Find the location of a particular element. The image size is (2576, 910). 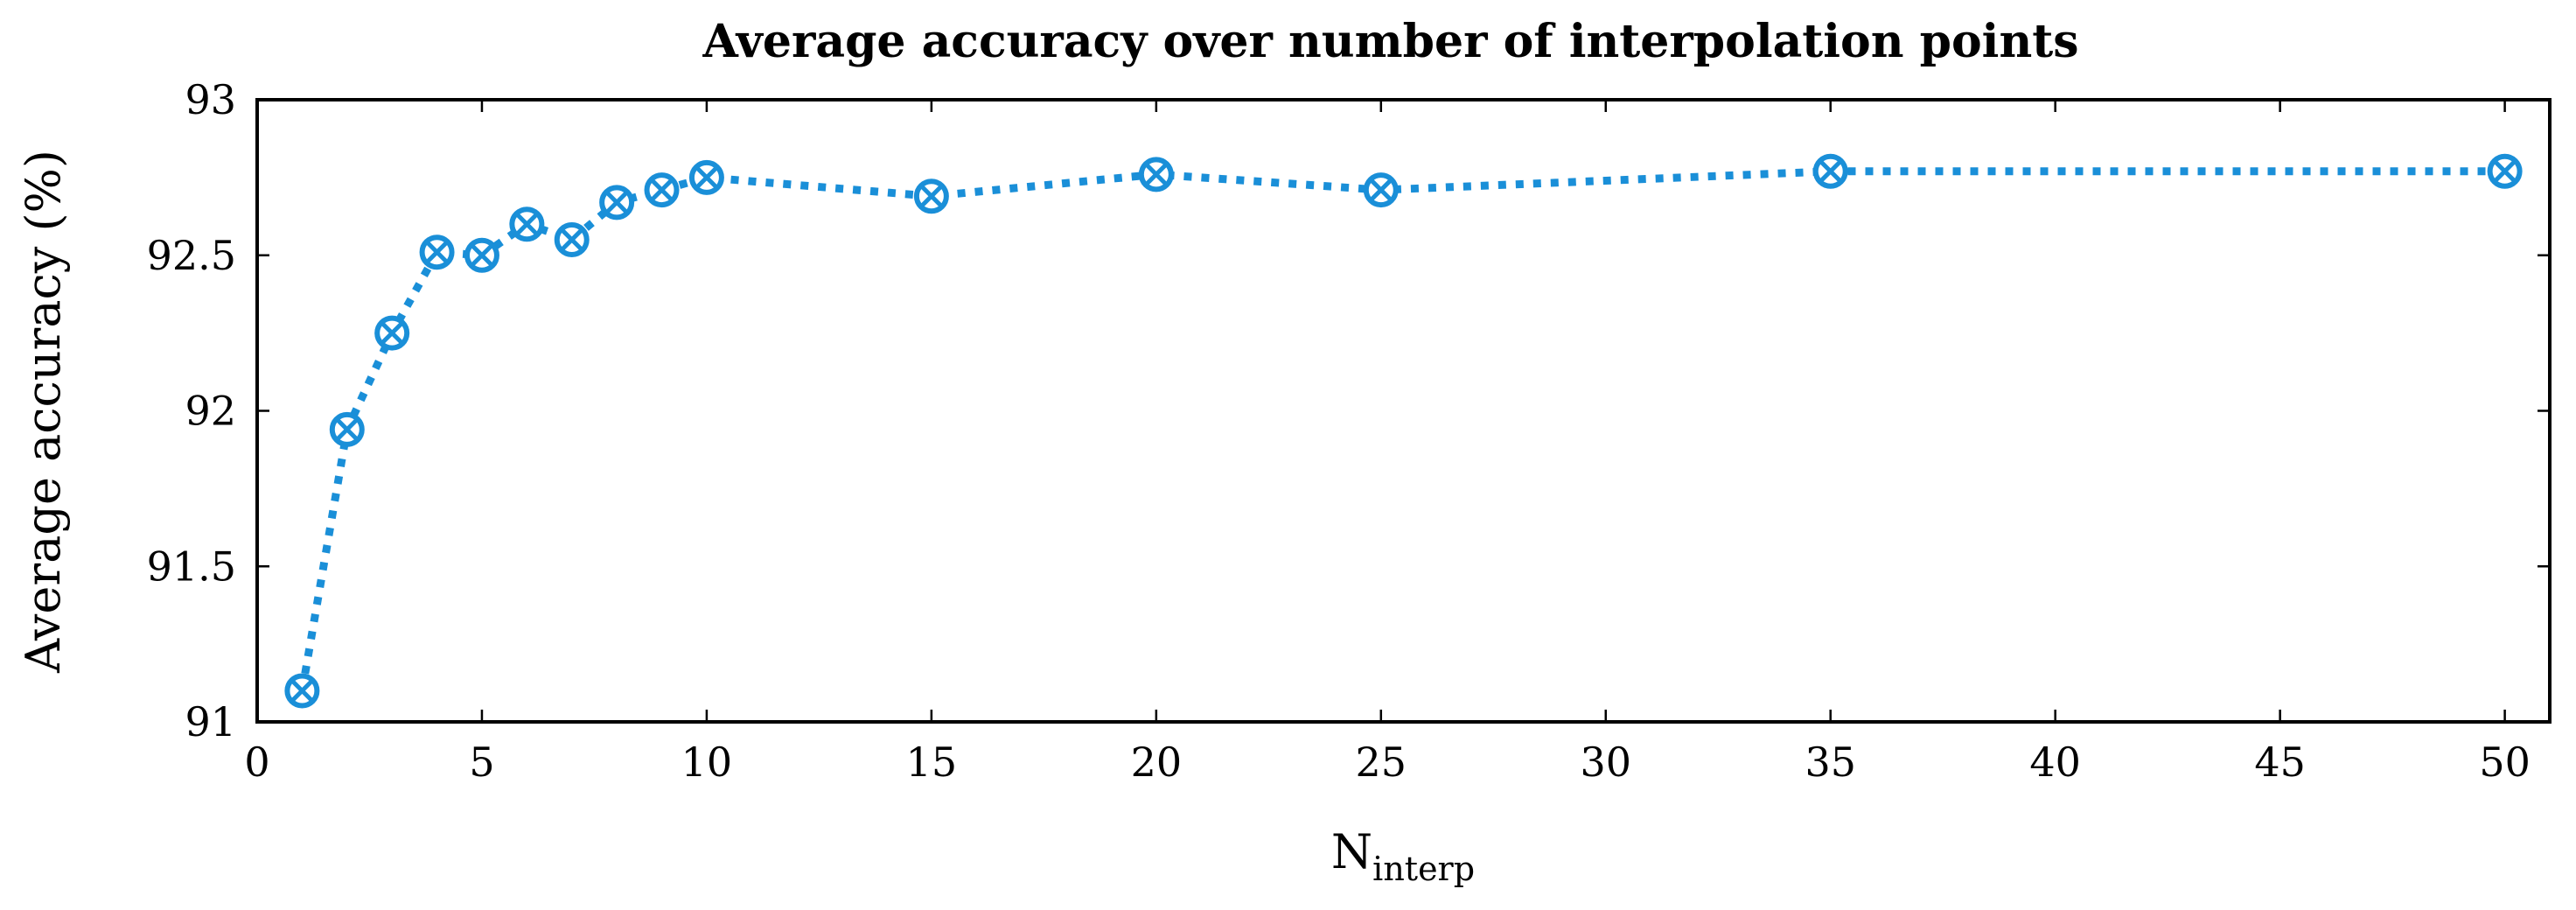

x-tick-label: 0 is located at coordinates (256, 762).